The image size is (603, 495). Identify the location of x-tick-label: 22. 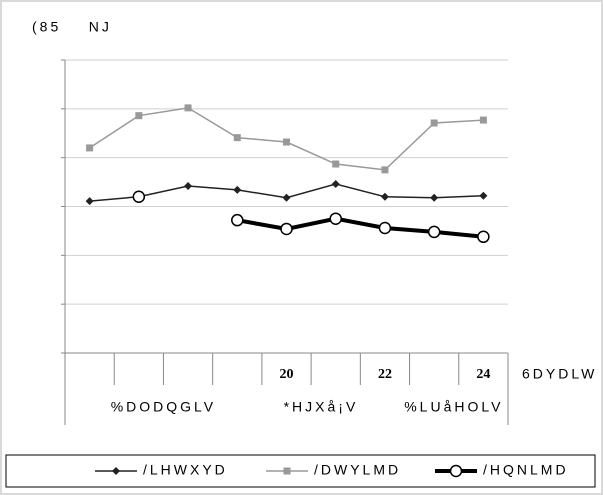
(385, 374).